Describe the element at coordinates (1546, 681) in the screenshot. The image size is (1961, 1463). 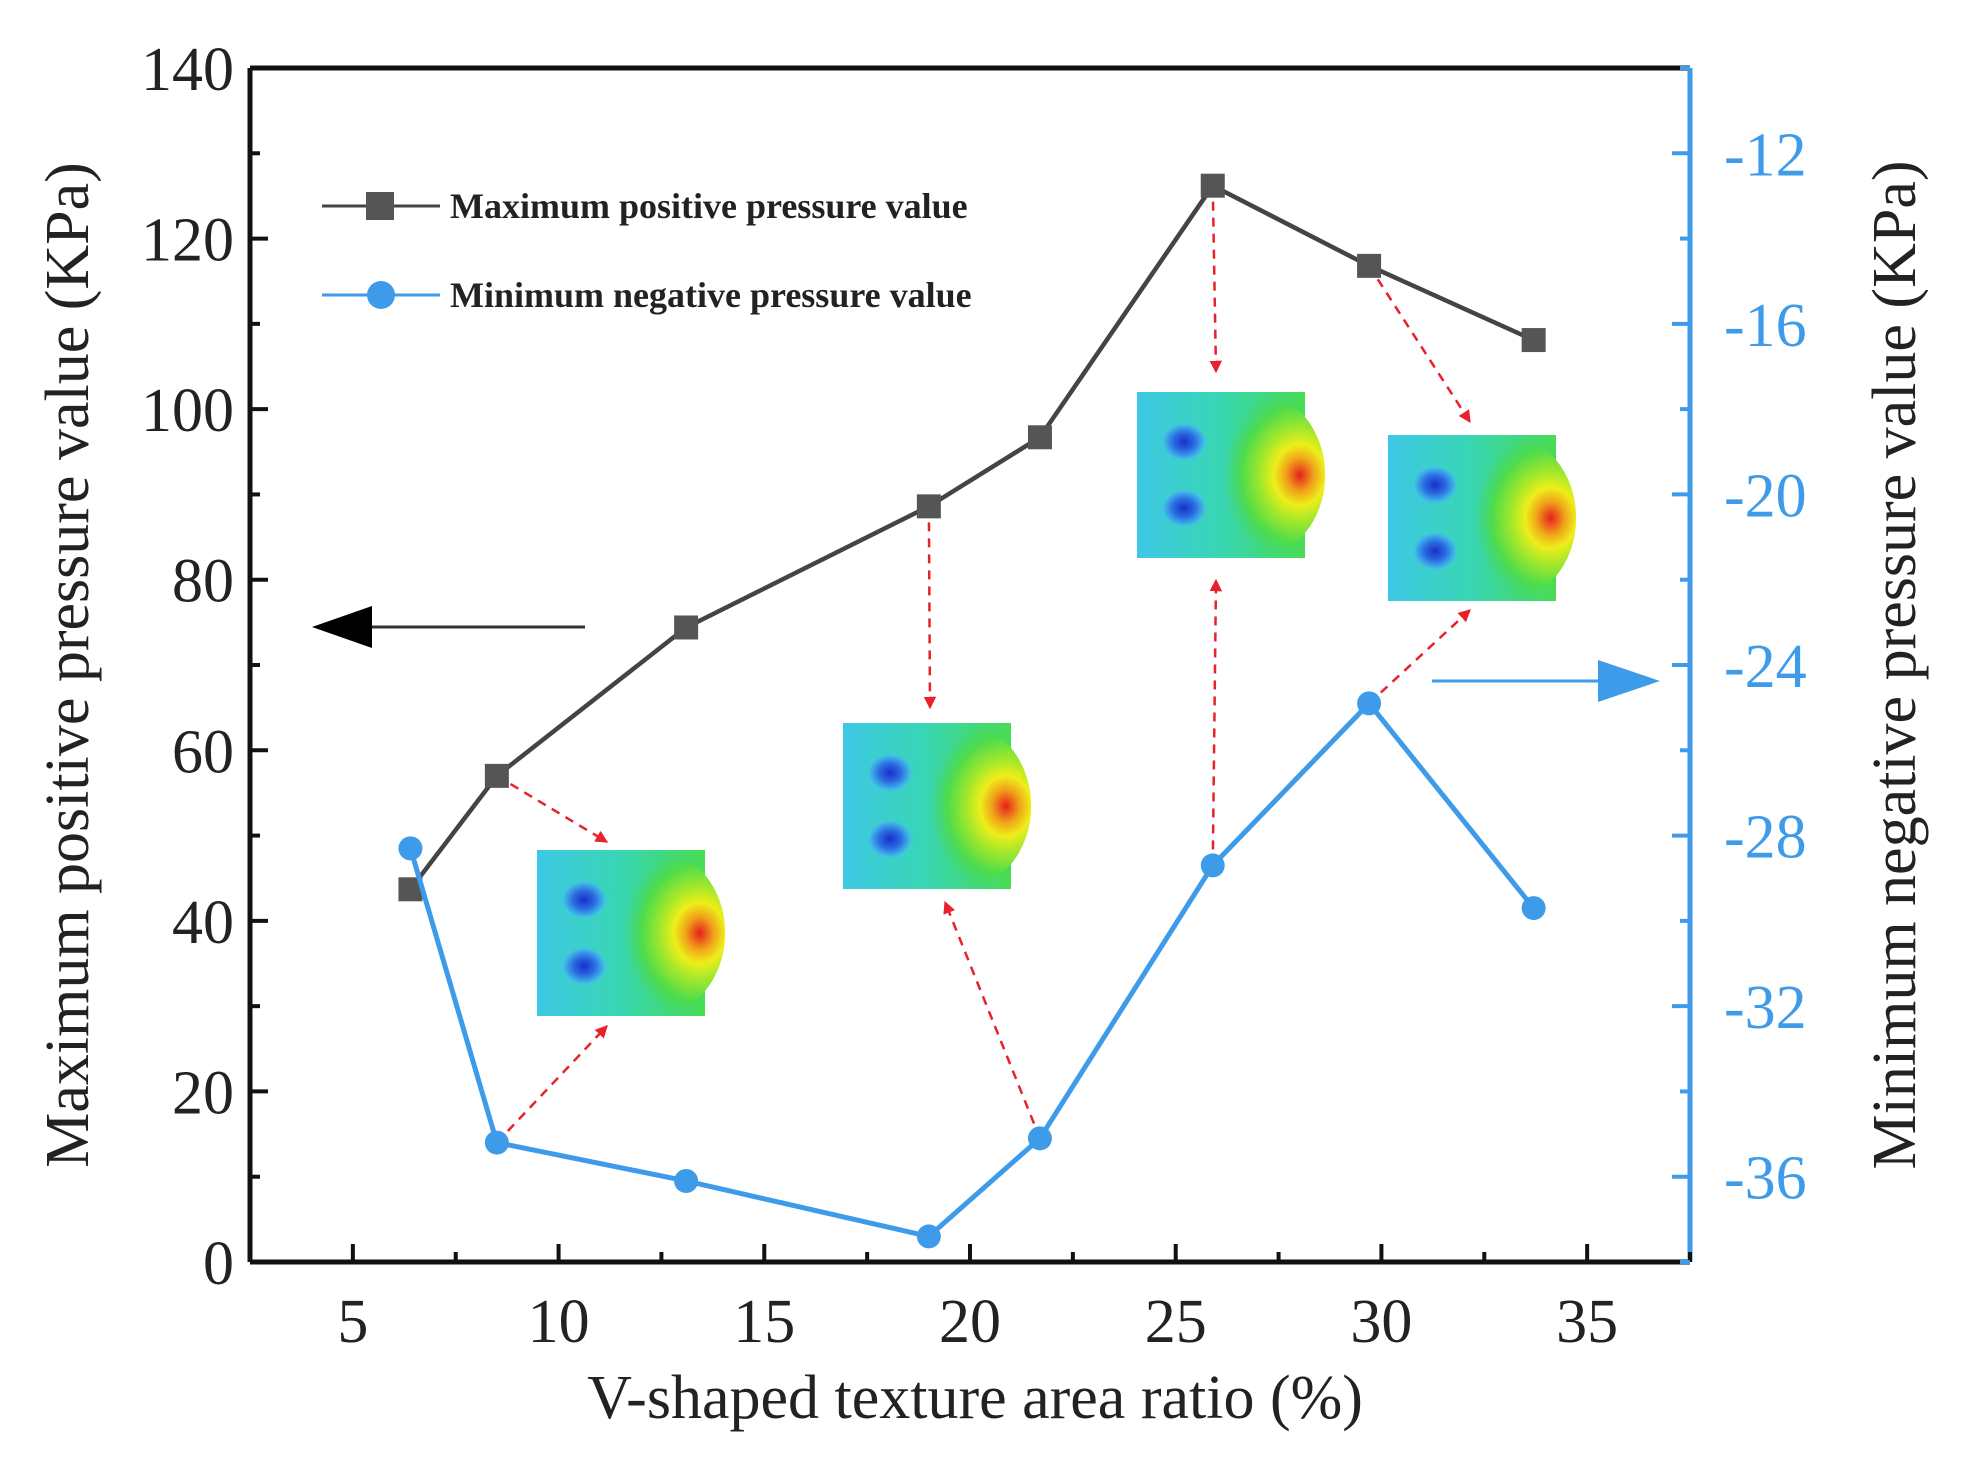
I see `right-axis-arrow` at that location.